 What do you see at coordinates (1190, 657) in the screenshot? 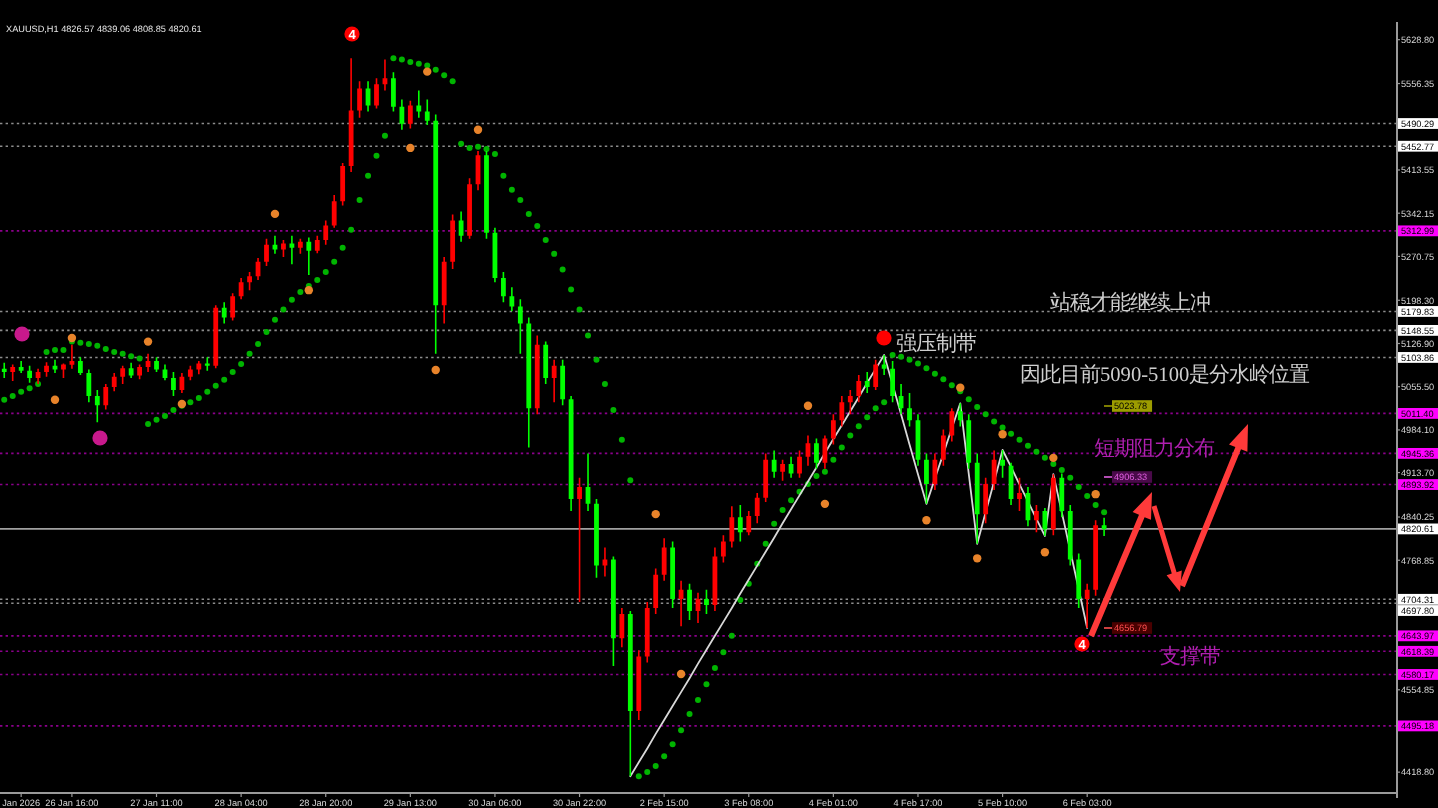
I see `annotation: 支撑带` at bounding box center [1190, 657].